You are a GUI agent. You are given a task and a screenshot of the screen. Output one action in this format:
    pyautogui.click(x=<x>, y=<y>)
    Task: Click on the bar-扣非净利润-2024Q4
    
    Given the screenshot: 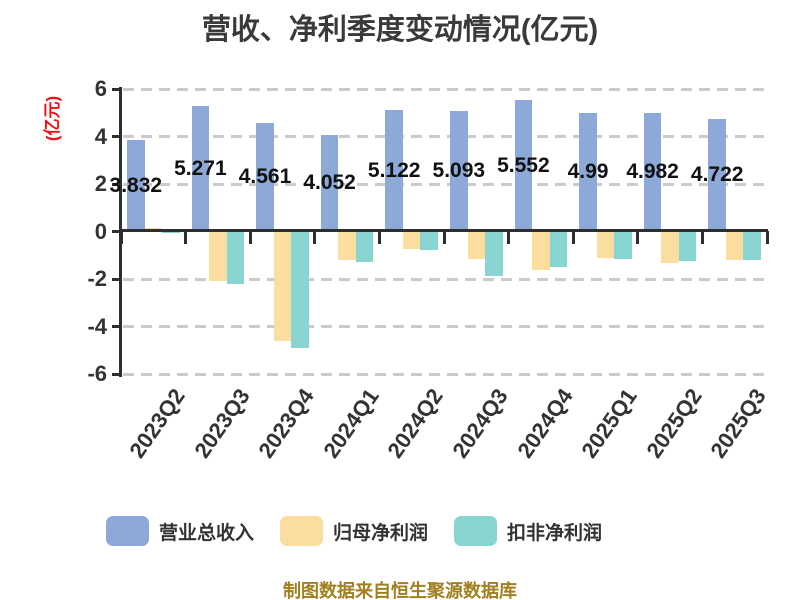 What is the action you would take?
    pyautogui.click(x=558, y=249)
    